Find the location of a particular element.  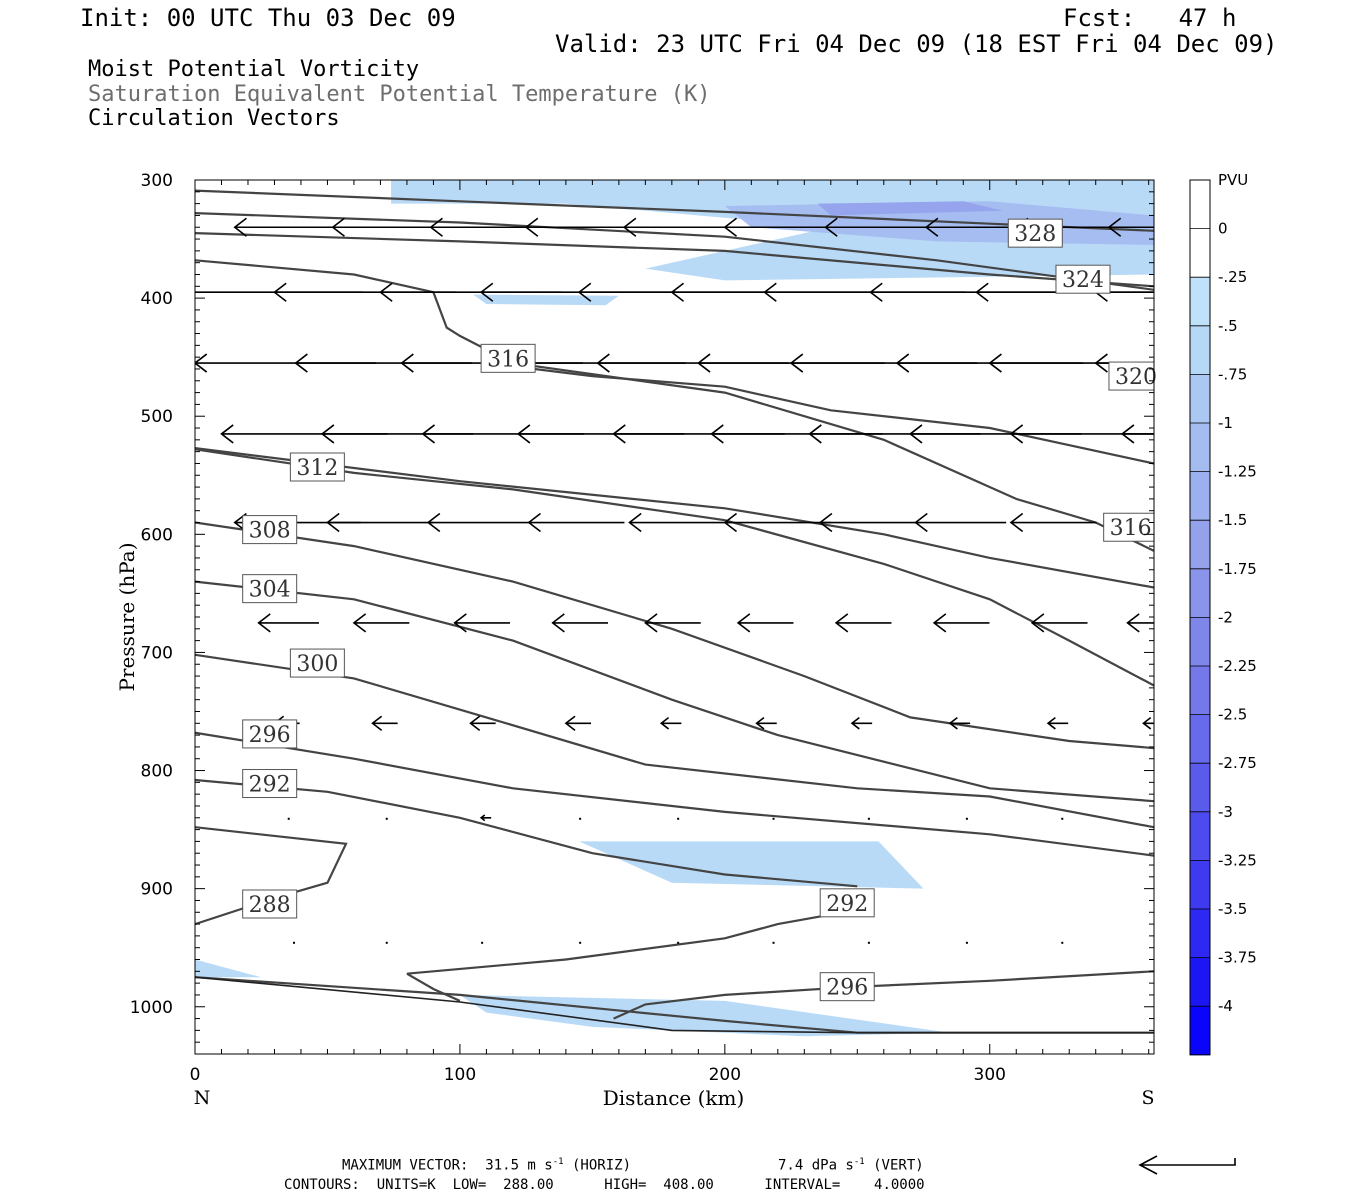

forecast-hour: Fcst: 47 h is located at coordinates (1150, 18).